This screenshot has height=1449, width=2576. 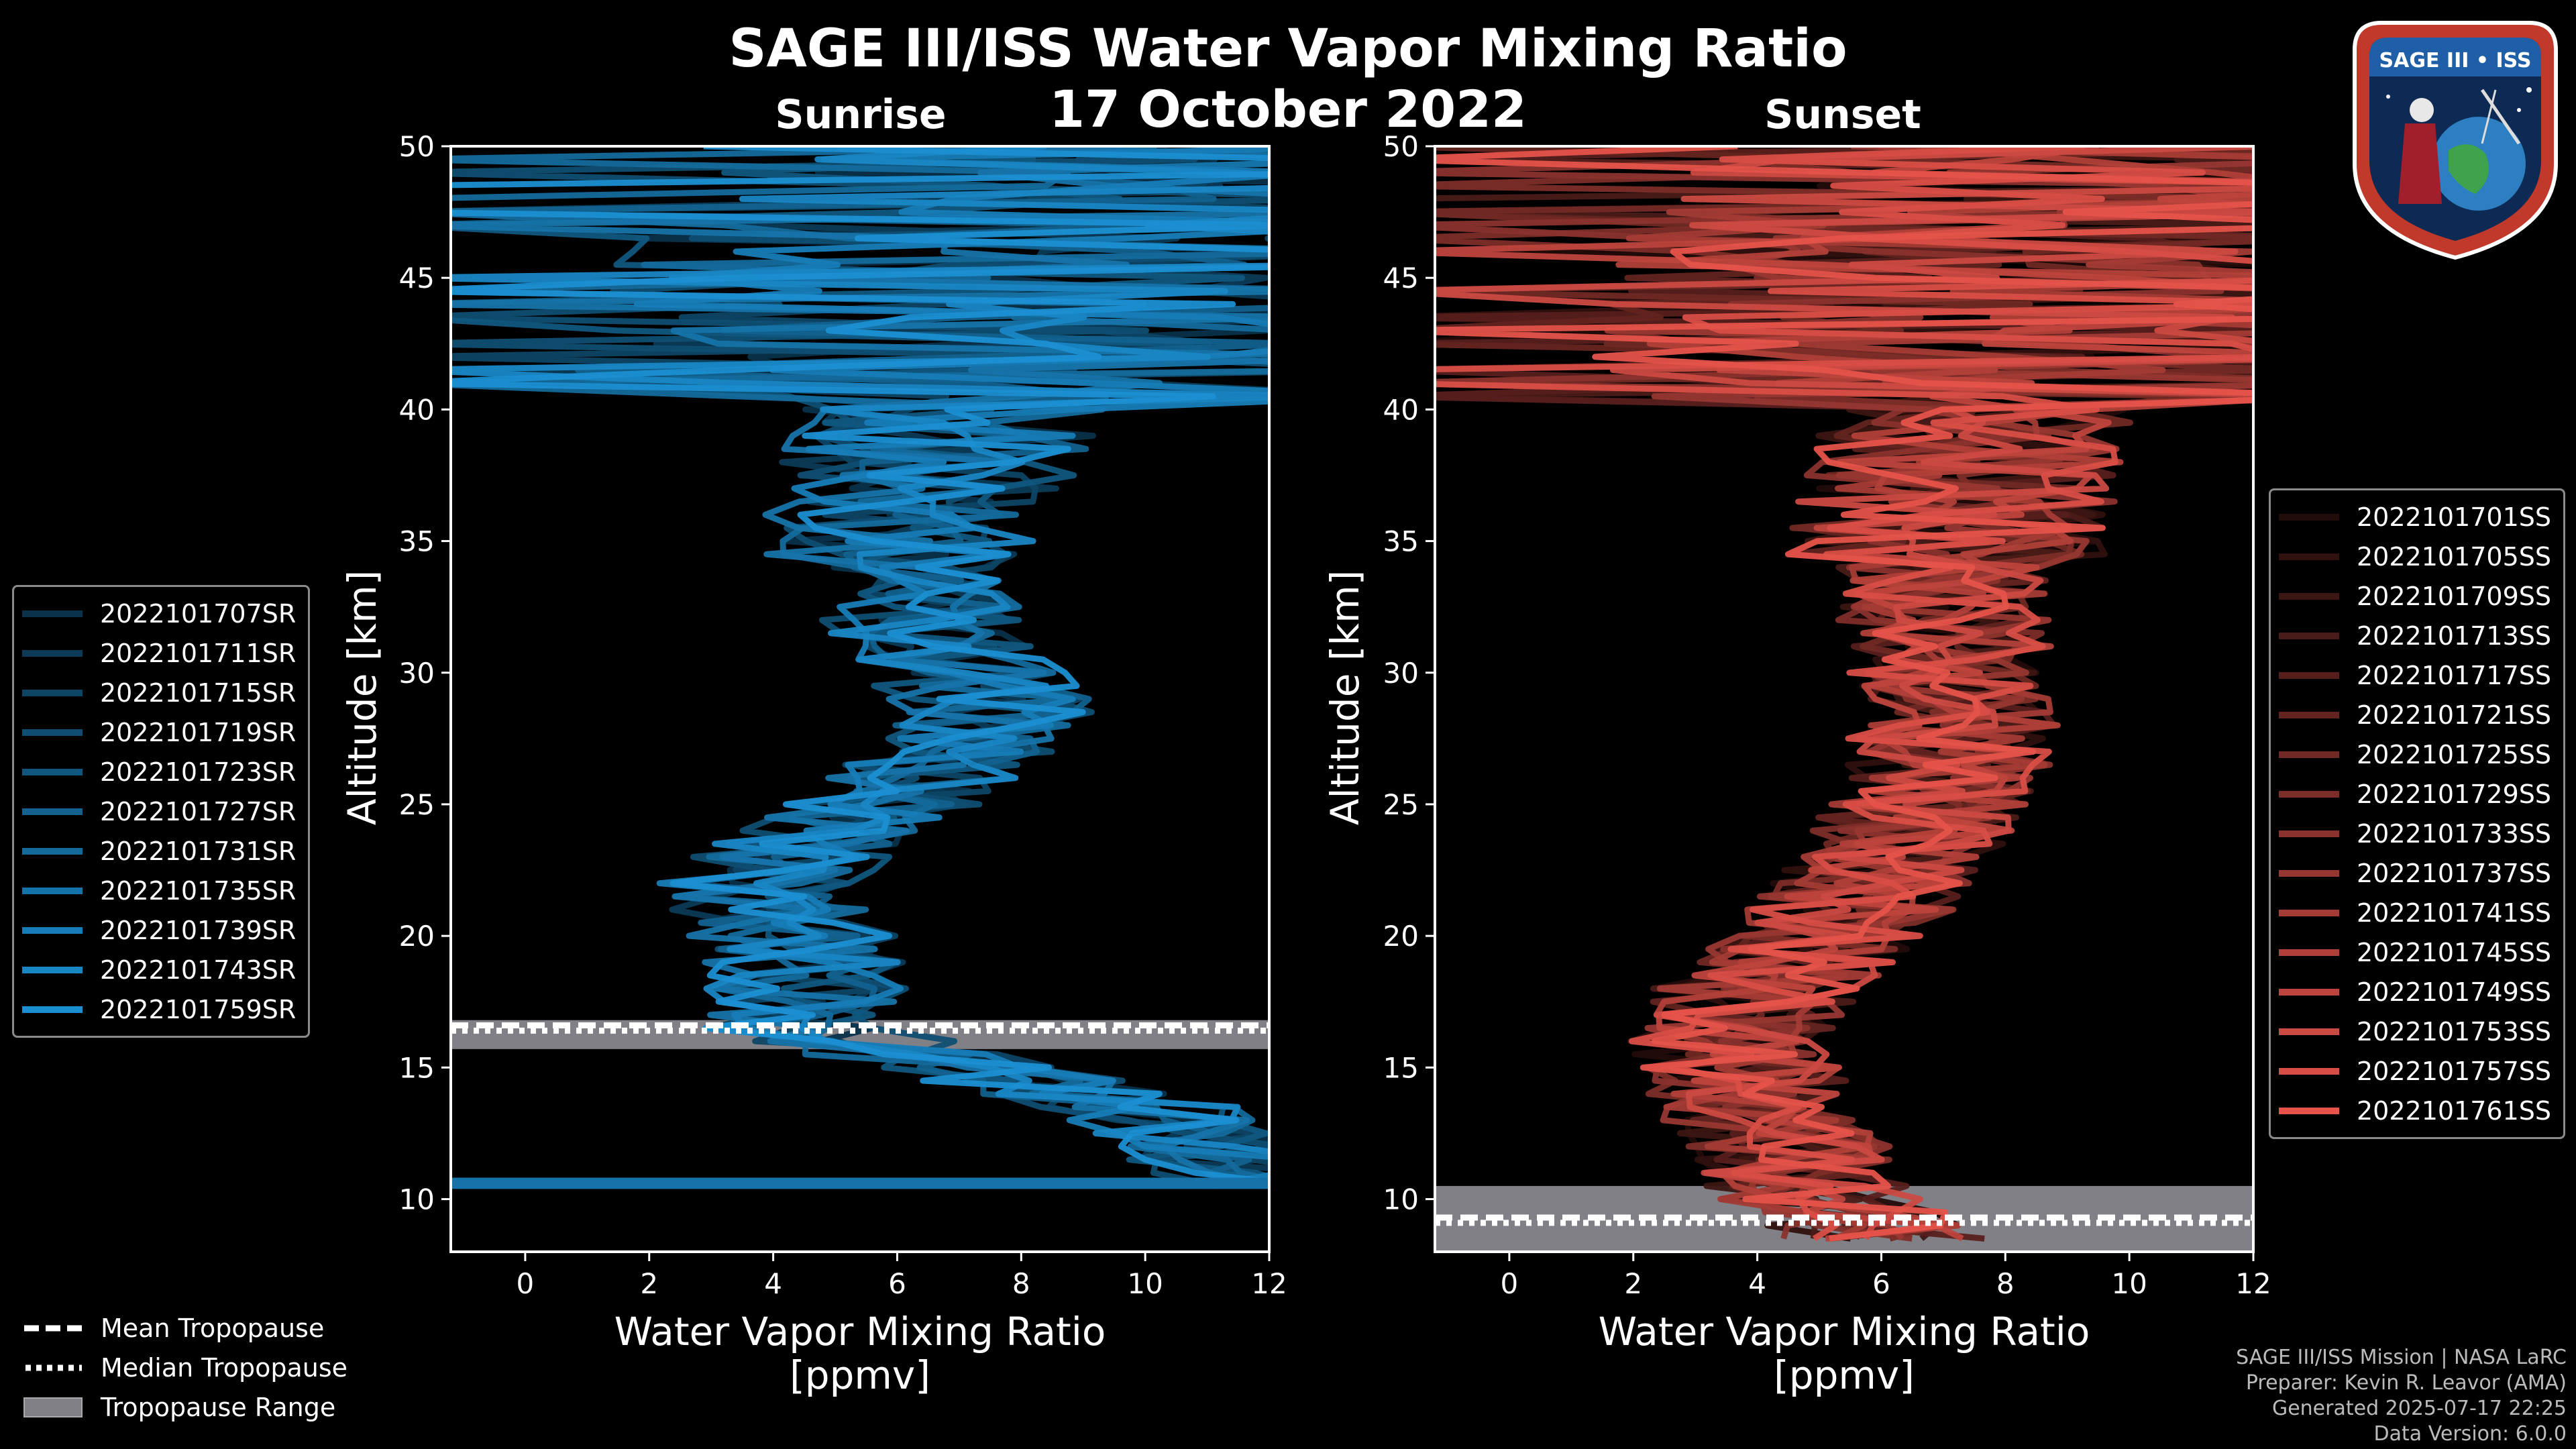 I want to click on legend-item: 2022101715SR, so click(x=159, y=692).